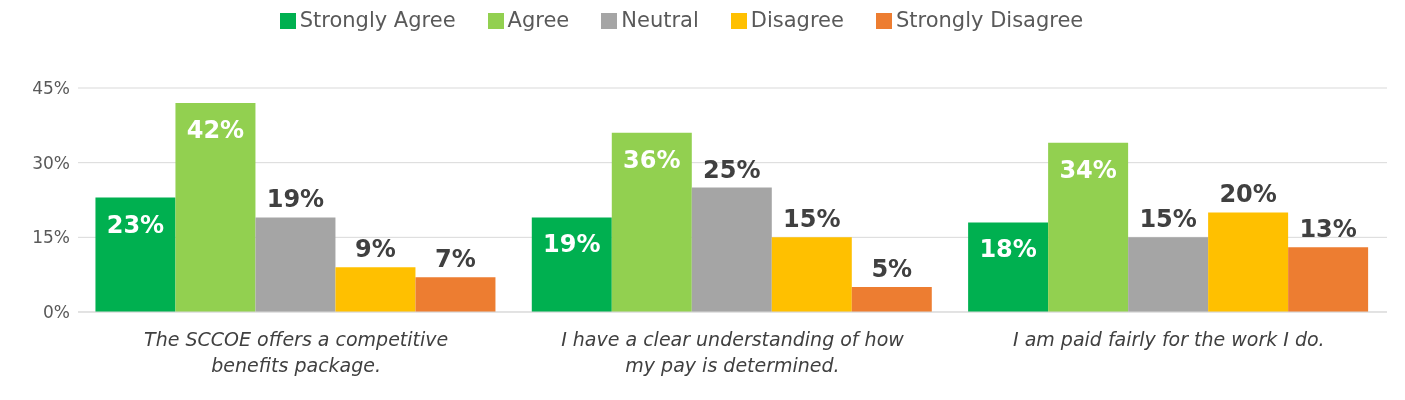  I want to click on x-tick-label: I am paid fairly for the work I do., so click(1168, 339).